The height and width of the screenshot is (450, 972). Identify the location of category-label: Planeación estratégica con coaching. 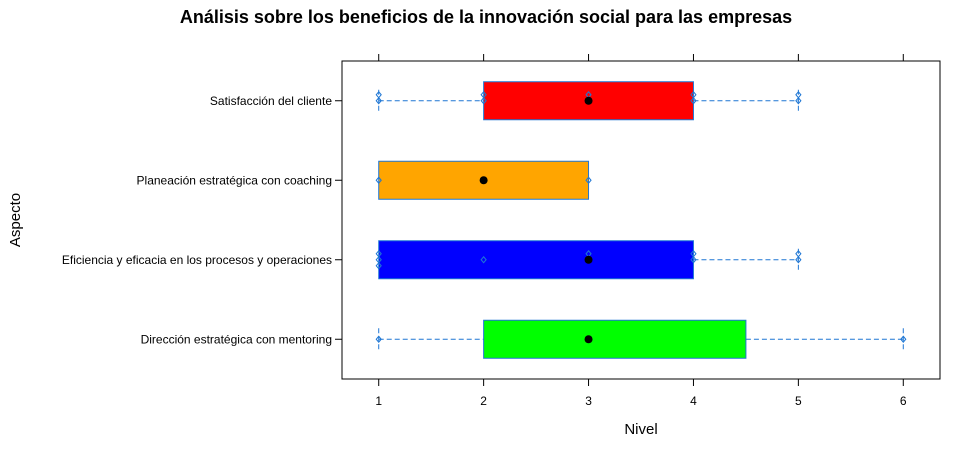
(234, 180).